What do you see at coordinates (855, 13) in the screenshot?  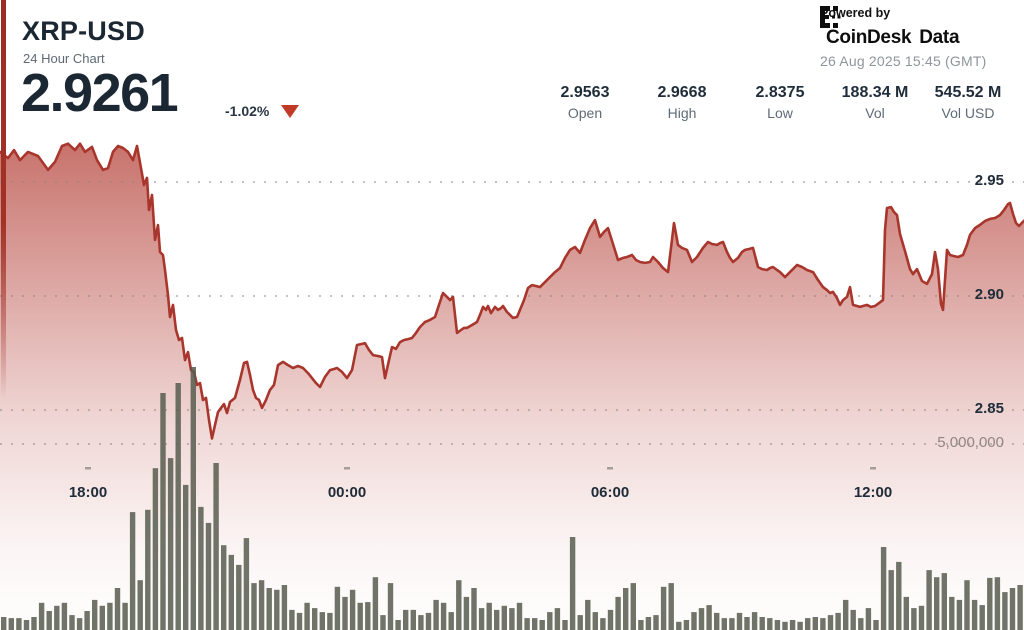 I see `powered-by-label: Powered by` at bounding box center [855, 13].